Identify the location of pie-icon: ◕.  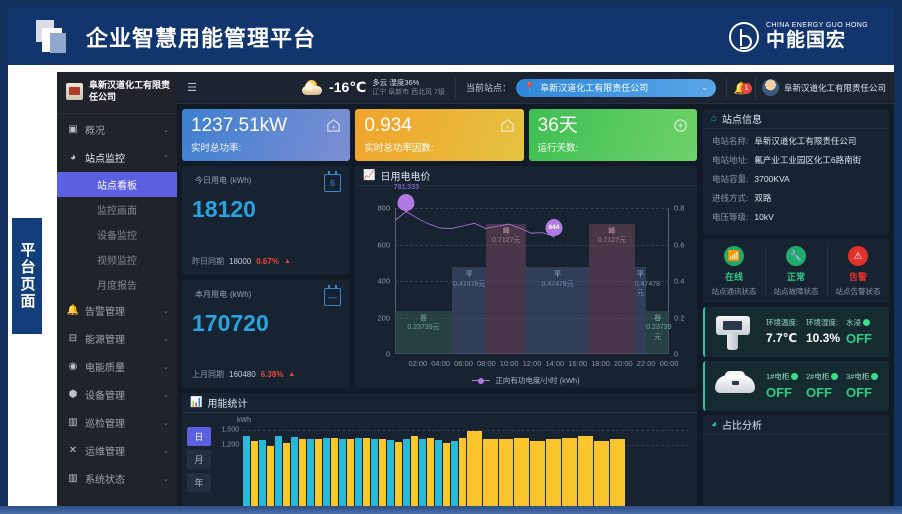
(714, 424).